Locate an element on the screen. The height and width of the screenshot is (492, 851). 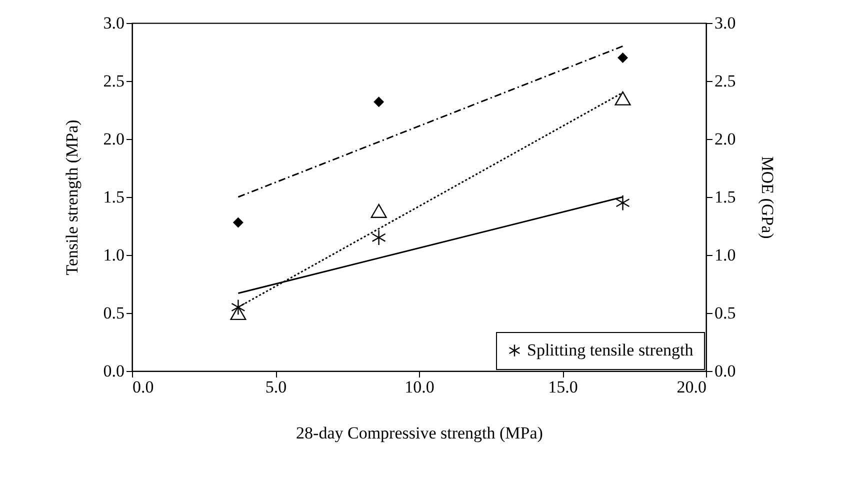
x-axis-title: 28-day Compressive strength (MPa) is located at coordinates (419, 433).